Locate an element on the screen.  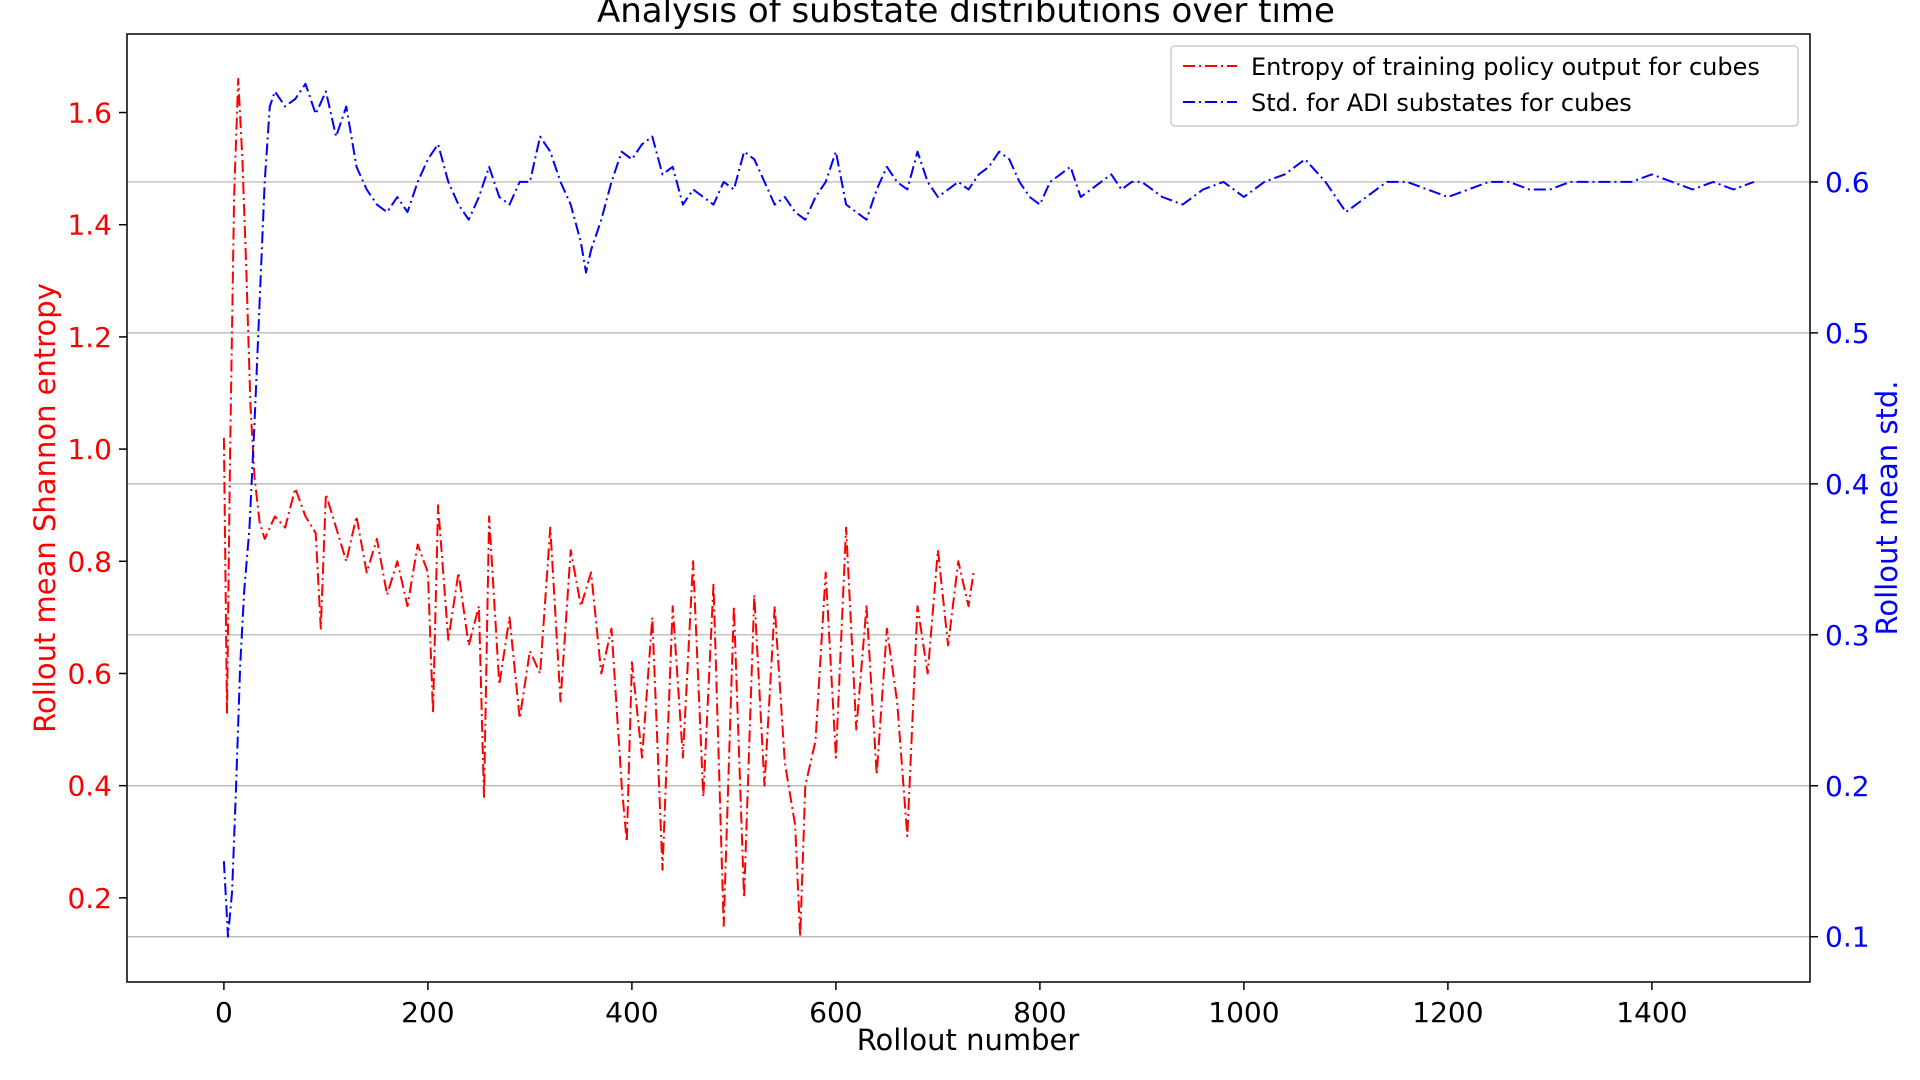
y-axis-right: 0.1 0.2 0.3 0.4 0.5 0.6 is located at coordinates (1840, 560).